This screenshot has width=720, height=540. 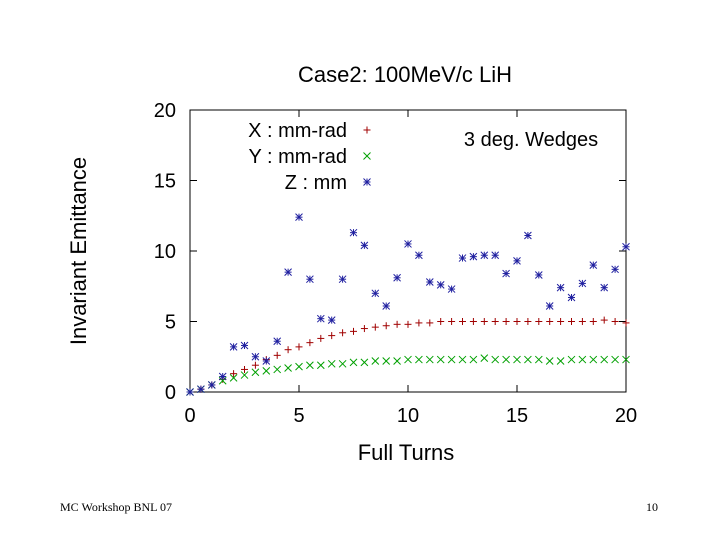 I want to click on legend-label: Y : mm-rad, so click(x=297, y=157).